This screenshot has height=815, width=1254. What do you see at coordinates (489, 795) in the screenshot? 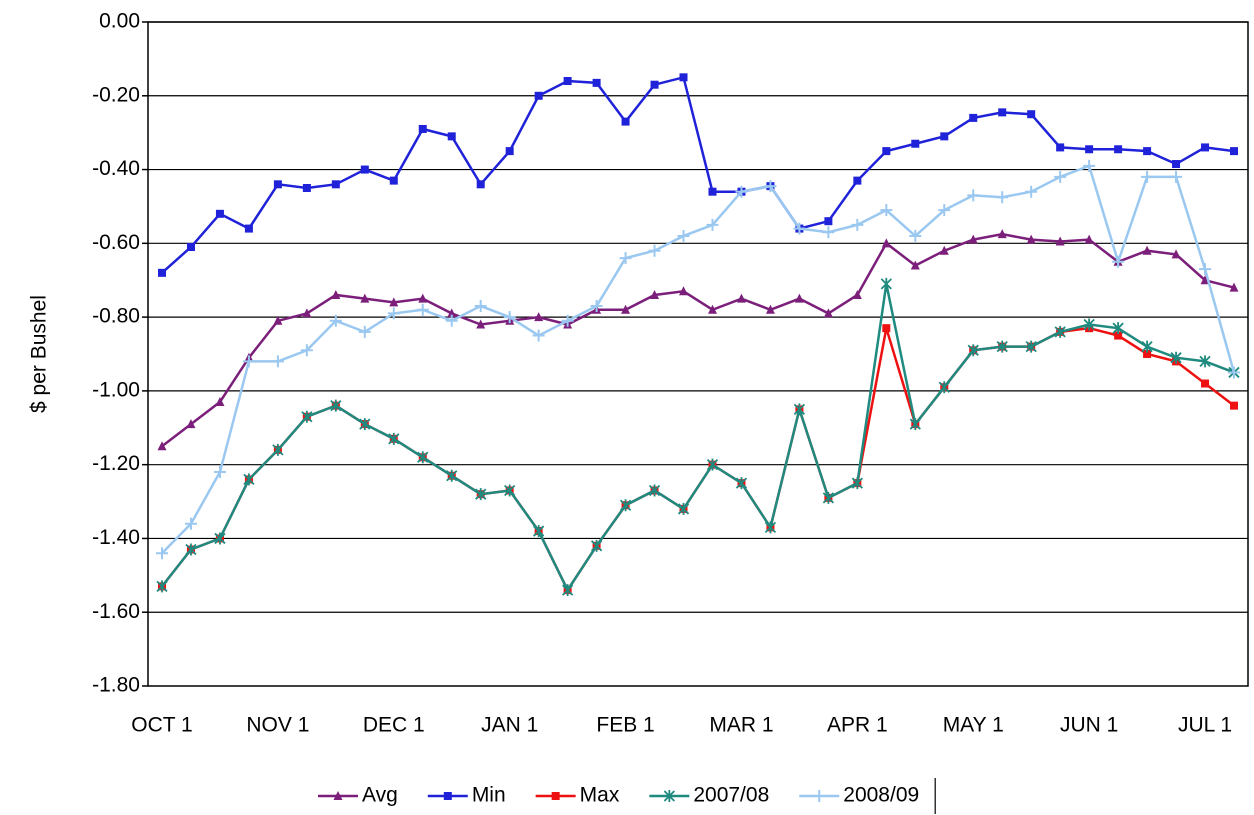
I see `legend-label: Min` at bounding box center [489, 795].